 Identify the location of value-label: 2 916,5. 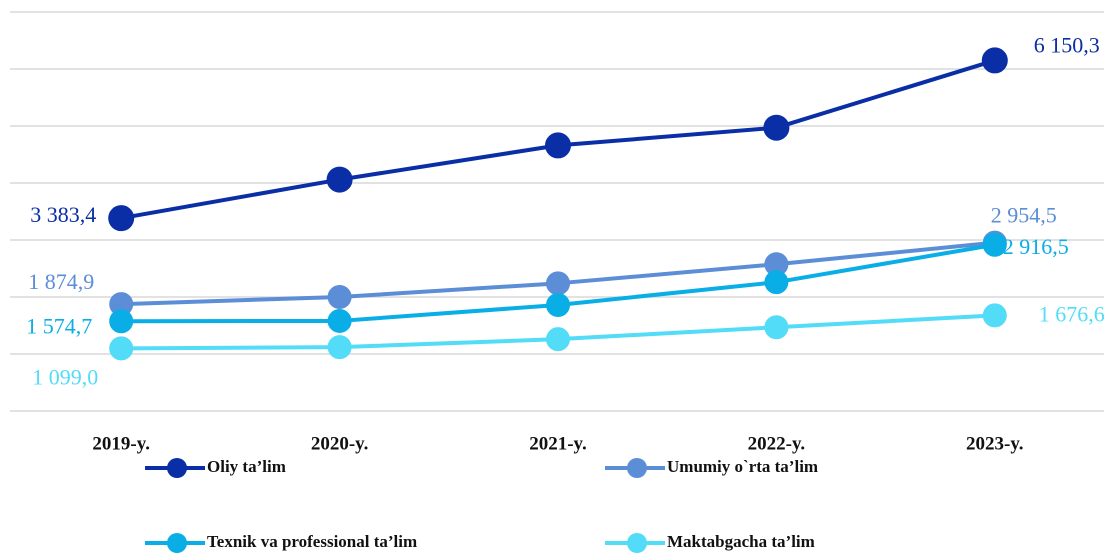
(1036, 246).